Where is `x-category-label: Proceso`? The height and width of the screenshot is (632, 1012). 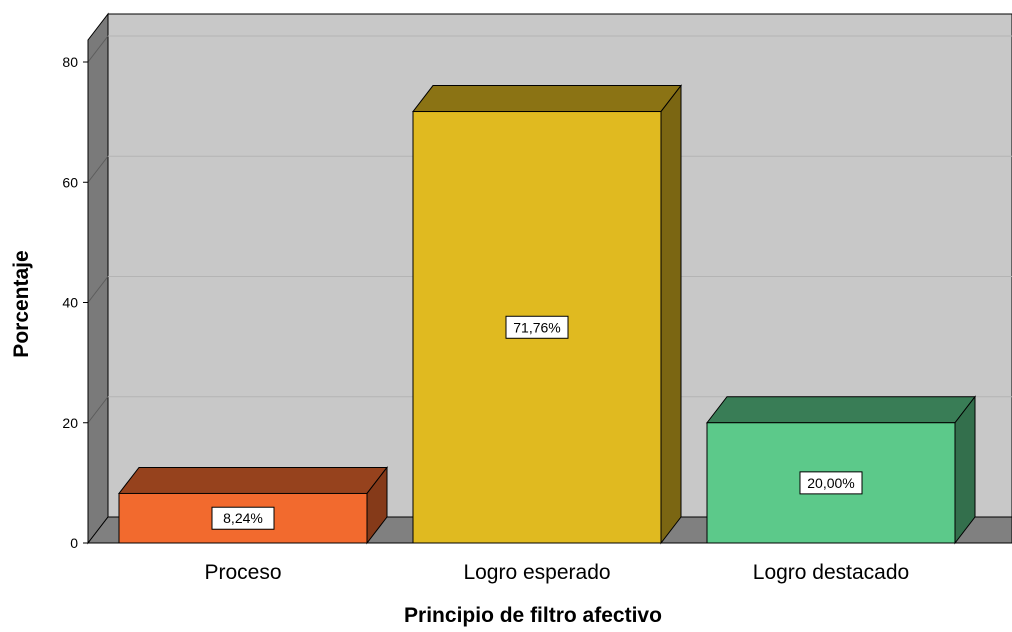 x-category-label: Proceso is located at coordinates (242, 572).